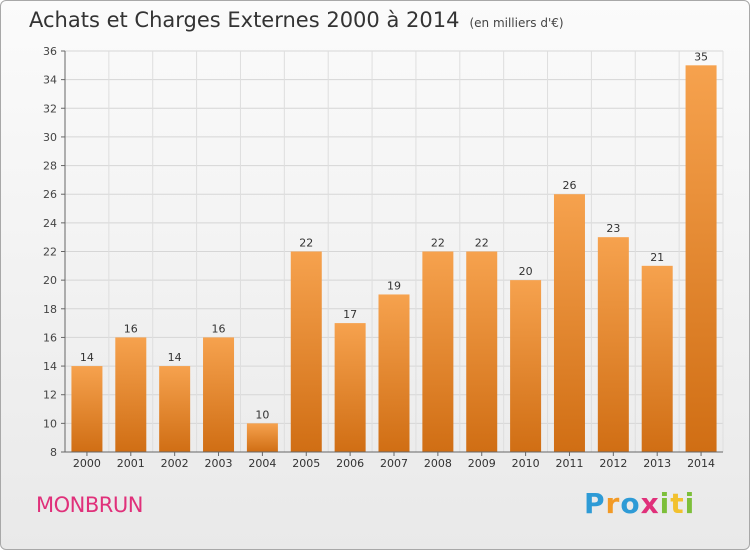 The width and height of the screenshot is (750, 550). I want to click on data-label: 21, so click(657, 257).